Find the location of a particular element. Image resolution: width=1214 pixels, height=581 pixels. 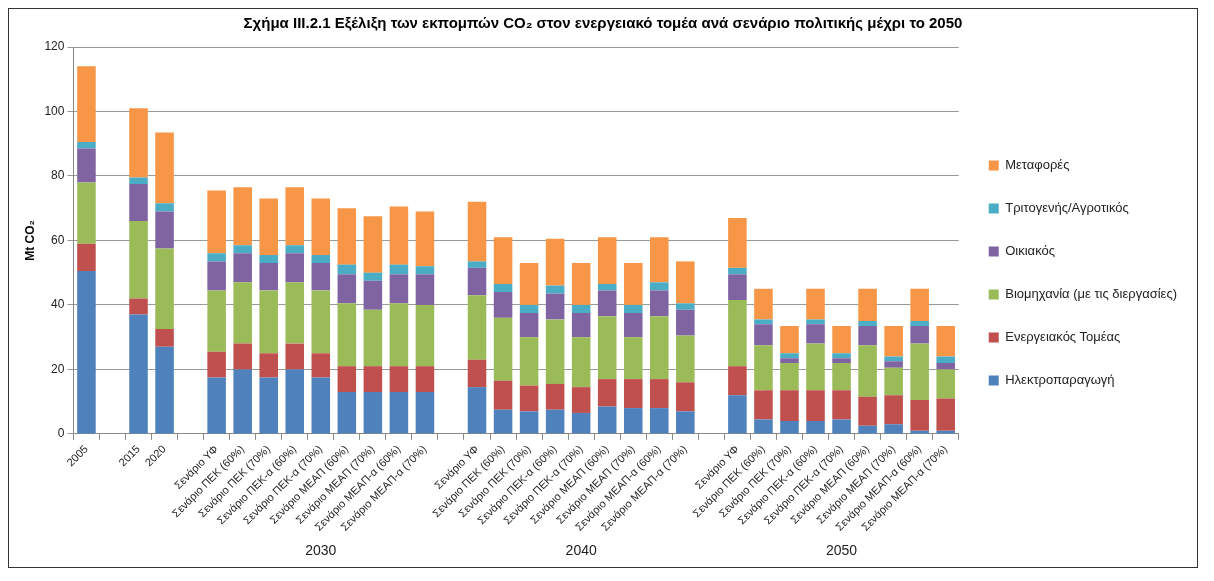

legend-label: Ηλεκτροπαραγωγή is located at coordinates (1060, 380).